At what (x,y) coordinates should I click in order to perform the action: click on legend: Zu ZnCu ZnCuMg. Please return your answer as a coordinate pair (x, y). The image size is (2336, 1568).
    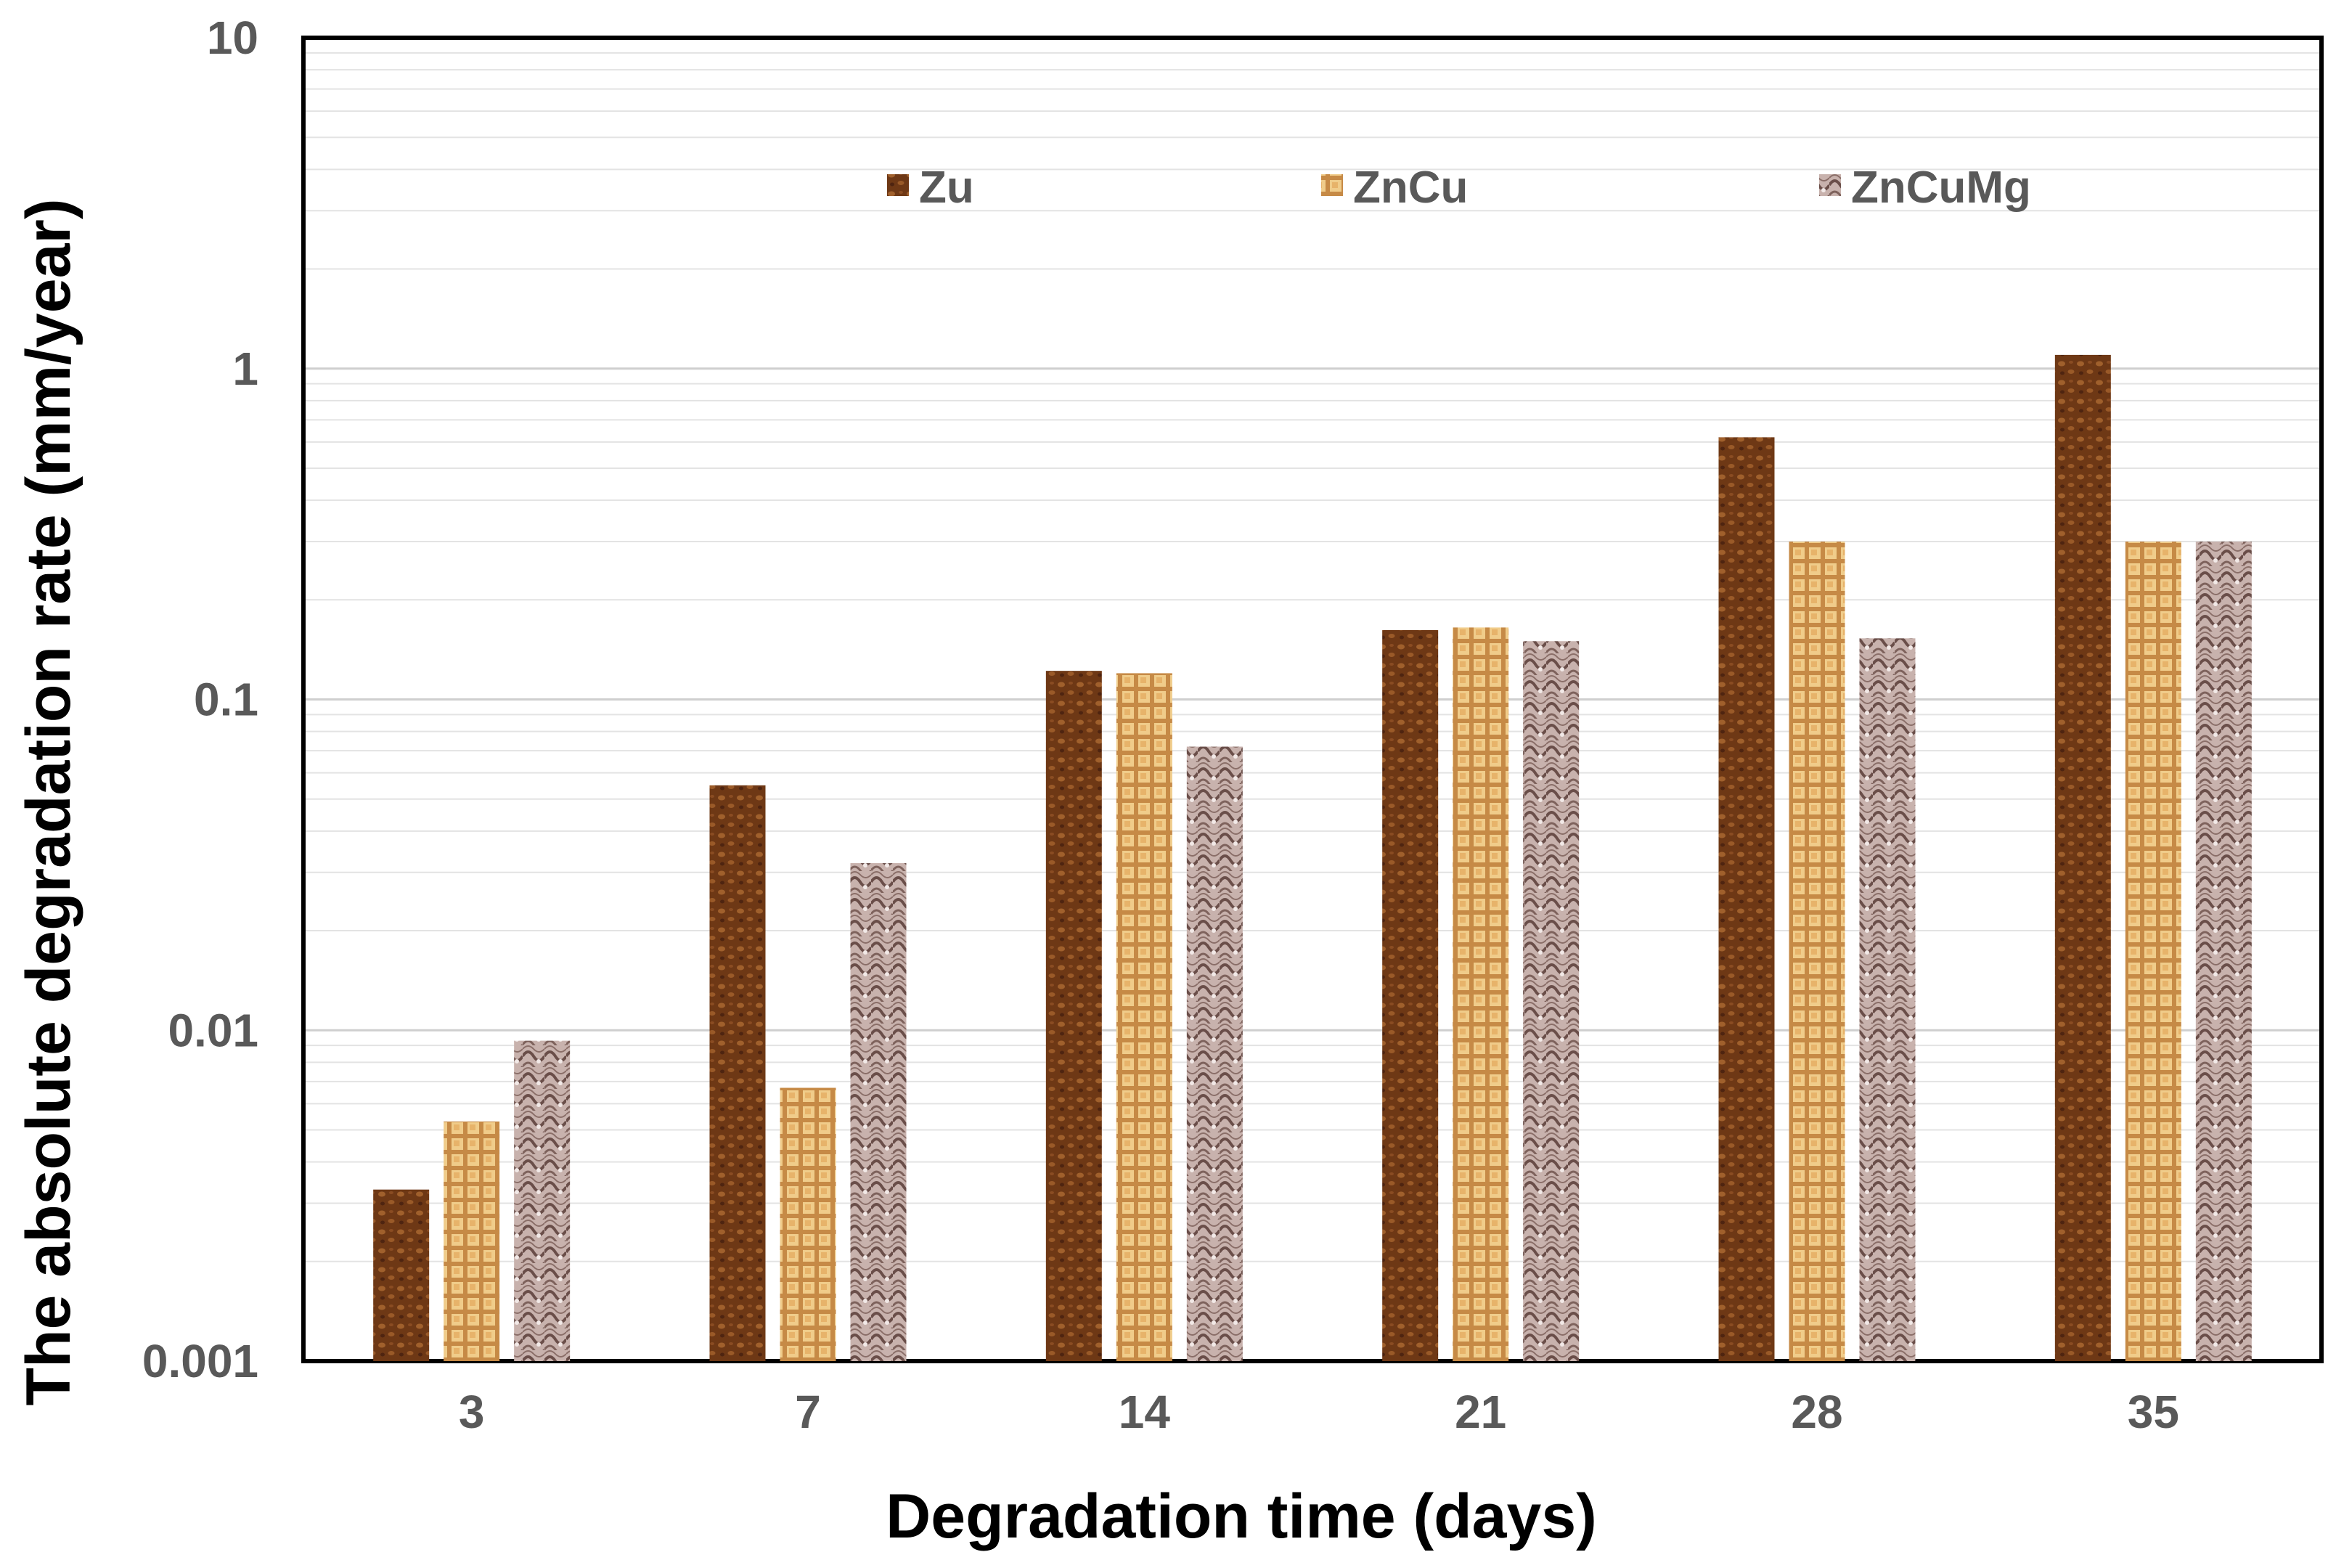
    Looking at the image, I should click on (1459, 188).